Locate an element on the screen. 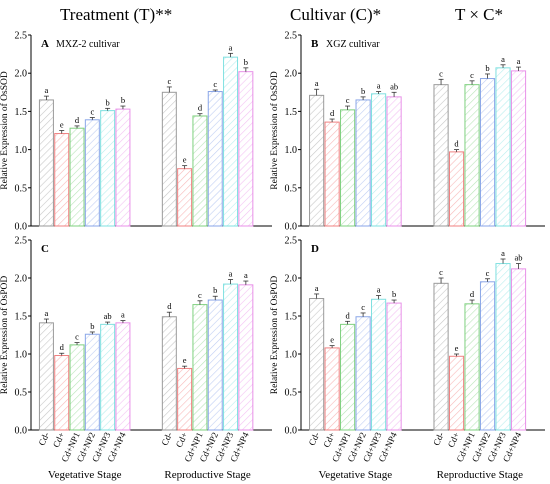 Image resolution: width=550 pixels, height=484 pixels. panel-subtitle: XGZ cultivar is located at coordinates (353, 44).